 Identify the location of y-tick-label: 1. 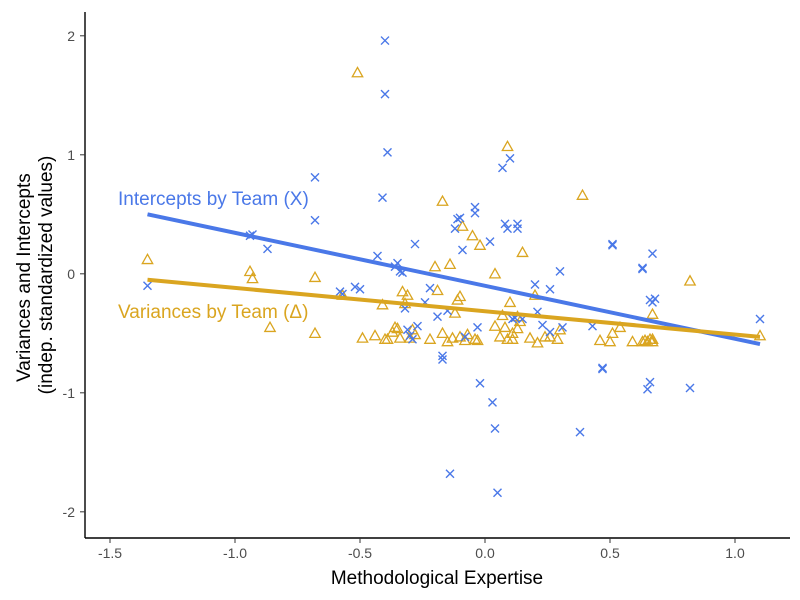
(71, 155).